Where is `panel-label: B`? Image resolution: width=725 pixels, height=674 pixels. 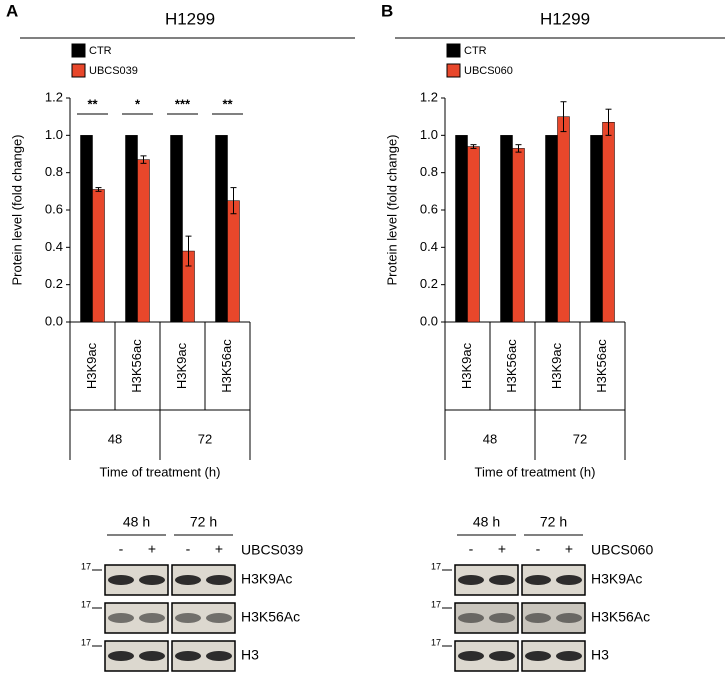 panel-label: B is located at coordinates (387, 10).